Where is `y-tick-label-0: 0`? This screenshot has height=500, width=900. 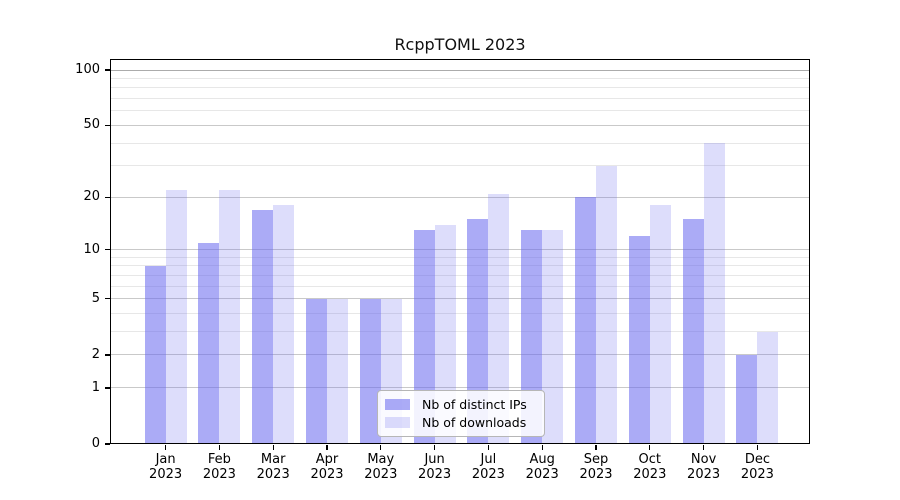 y-tick-label-0: 0 is located at coordinates (95, 443).